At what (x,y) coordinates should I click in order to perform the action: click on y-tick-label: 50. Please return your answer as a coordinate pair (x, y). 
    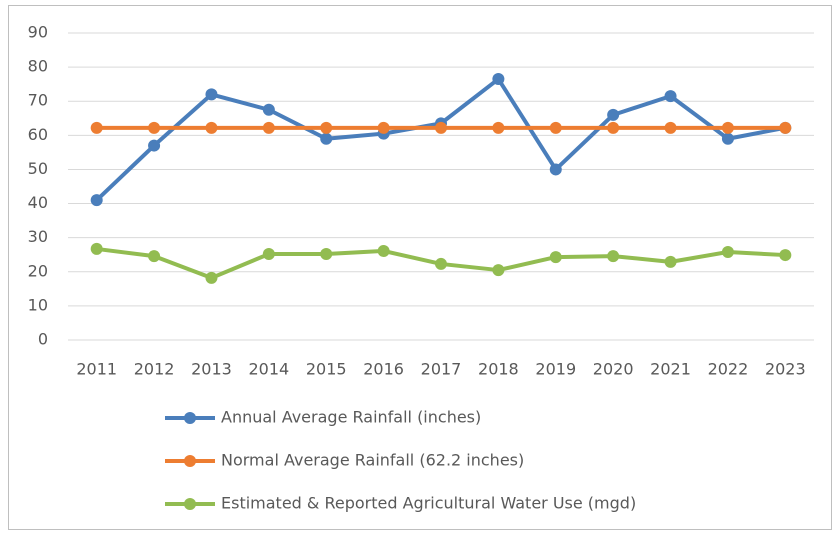
    Looking at the image, I should click on (38, 168).